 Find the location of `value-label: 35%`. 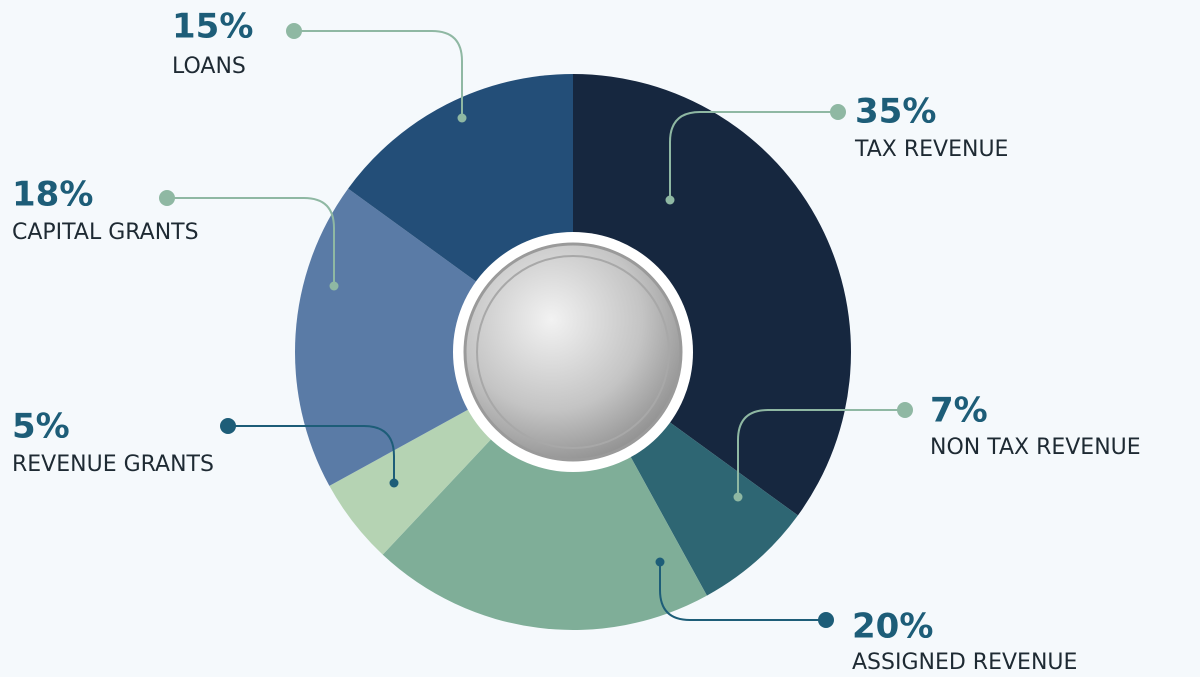

value-label: 35% is located at coordinates (895, 112).